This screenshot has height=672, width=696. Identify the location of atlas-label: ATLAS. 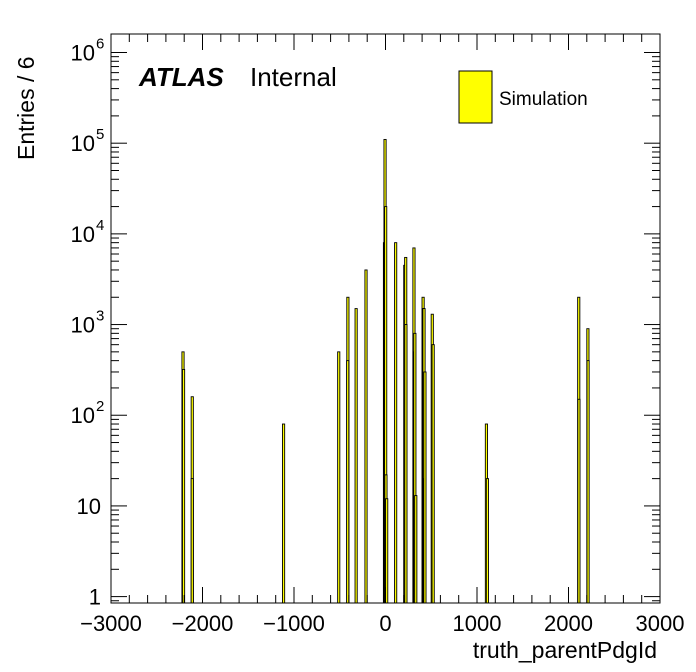
(181, 77).